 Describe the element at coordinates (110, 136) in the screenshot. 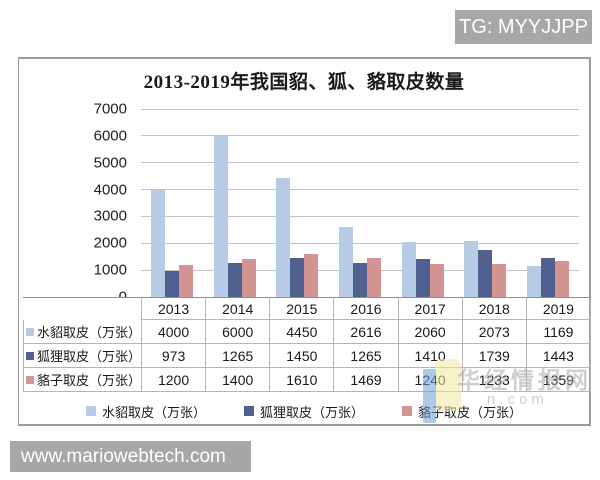

I see `y-axis-label: 6000` at that location.